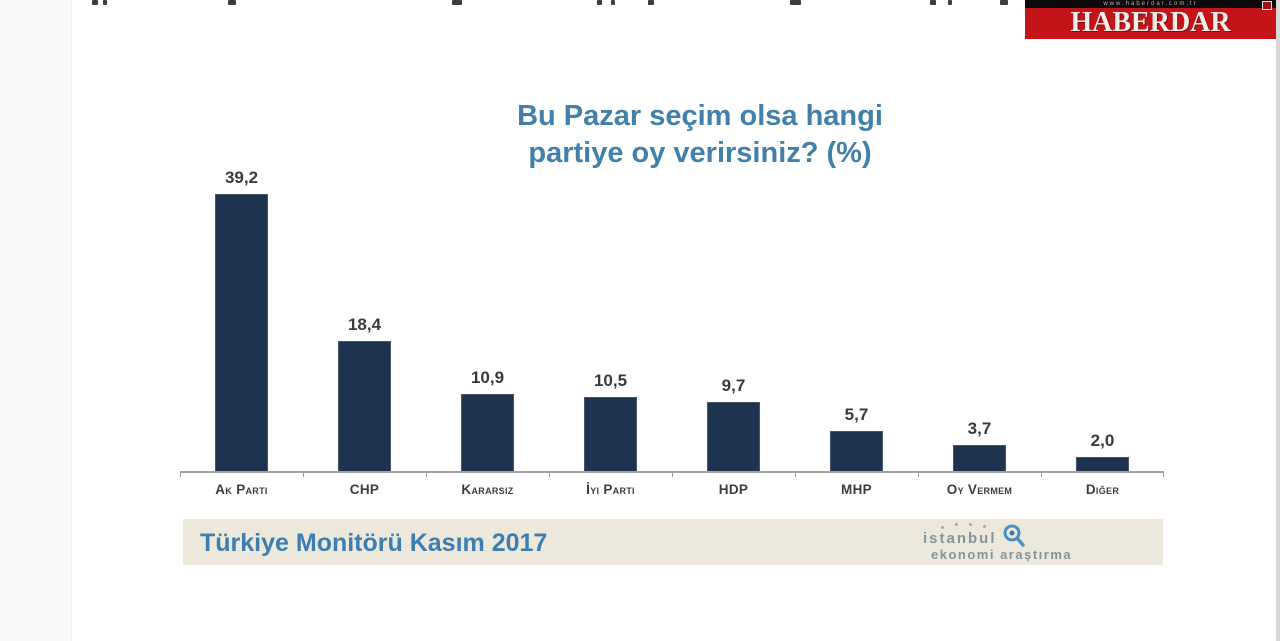 The height and width of the screenshot is (641, 1280). Describe the element at coordinates (241, 489) in the screenshot. I see `x-axis-category-label: Ak Parti` at that location.